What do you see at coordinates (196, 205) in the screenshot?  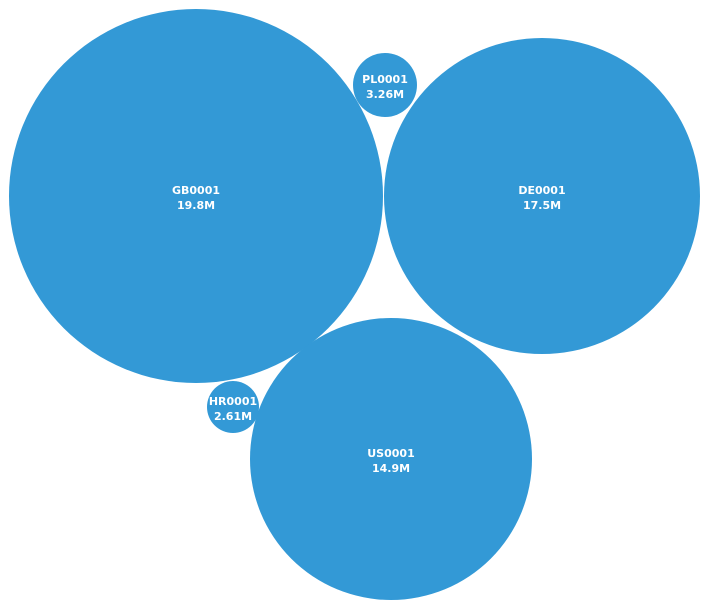 I see `bubble-value-label: 19.8M` at bounding box center [196, 205].